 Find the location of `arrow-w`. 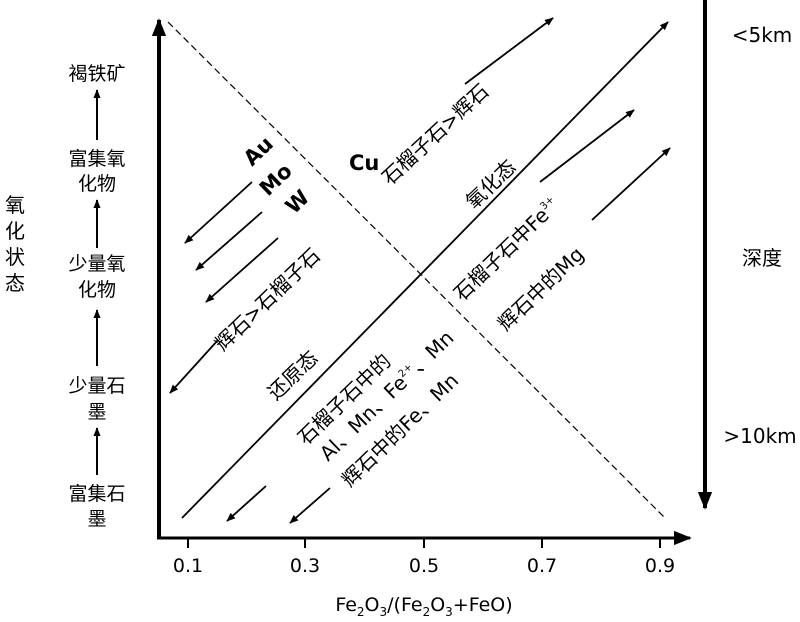

arrow-w is located at coordinates (242, 270).